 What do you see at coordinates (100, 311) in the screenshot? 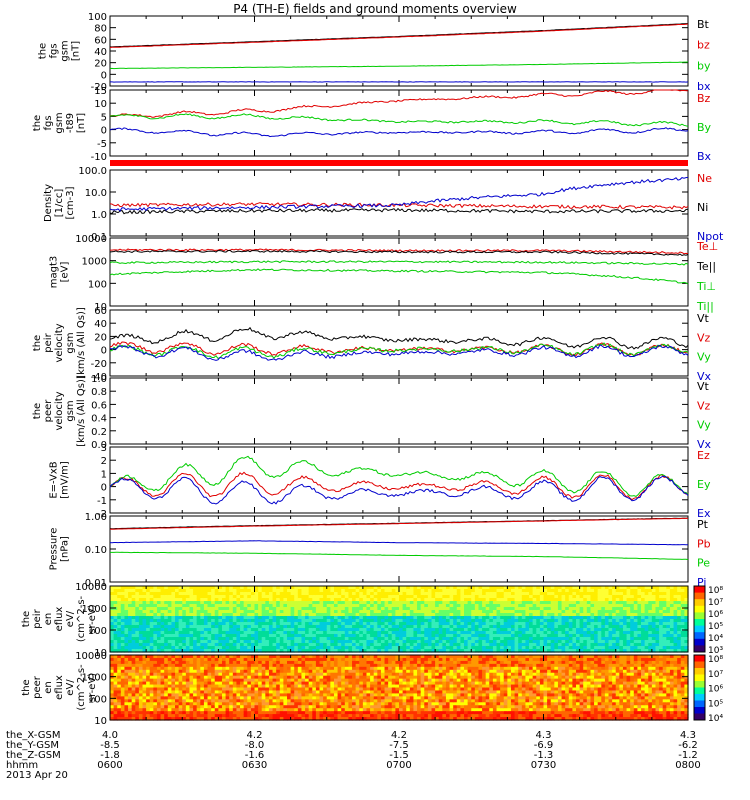
I see `y-tick-label: 60` at bounding box center [100, 311].